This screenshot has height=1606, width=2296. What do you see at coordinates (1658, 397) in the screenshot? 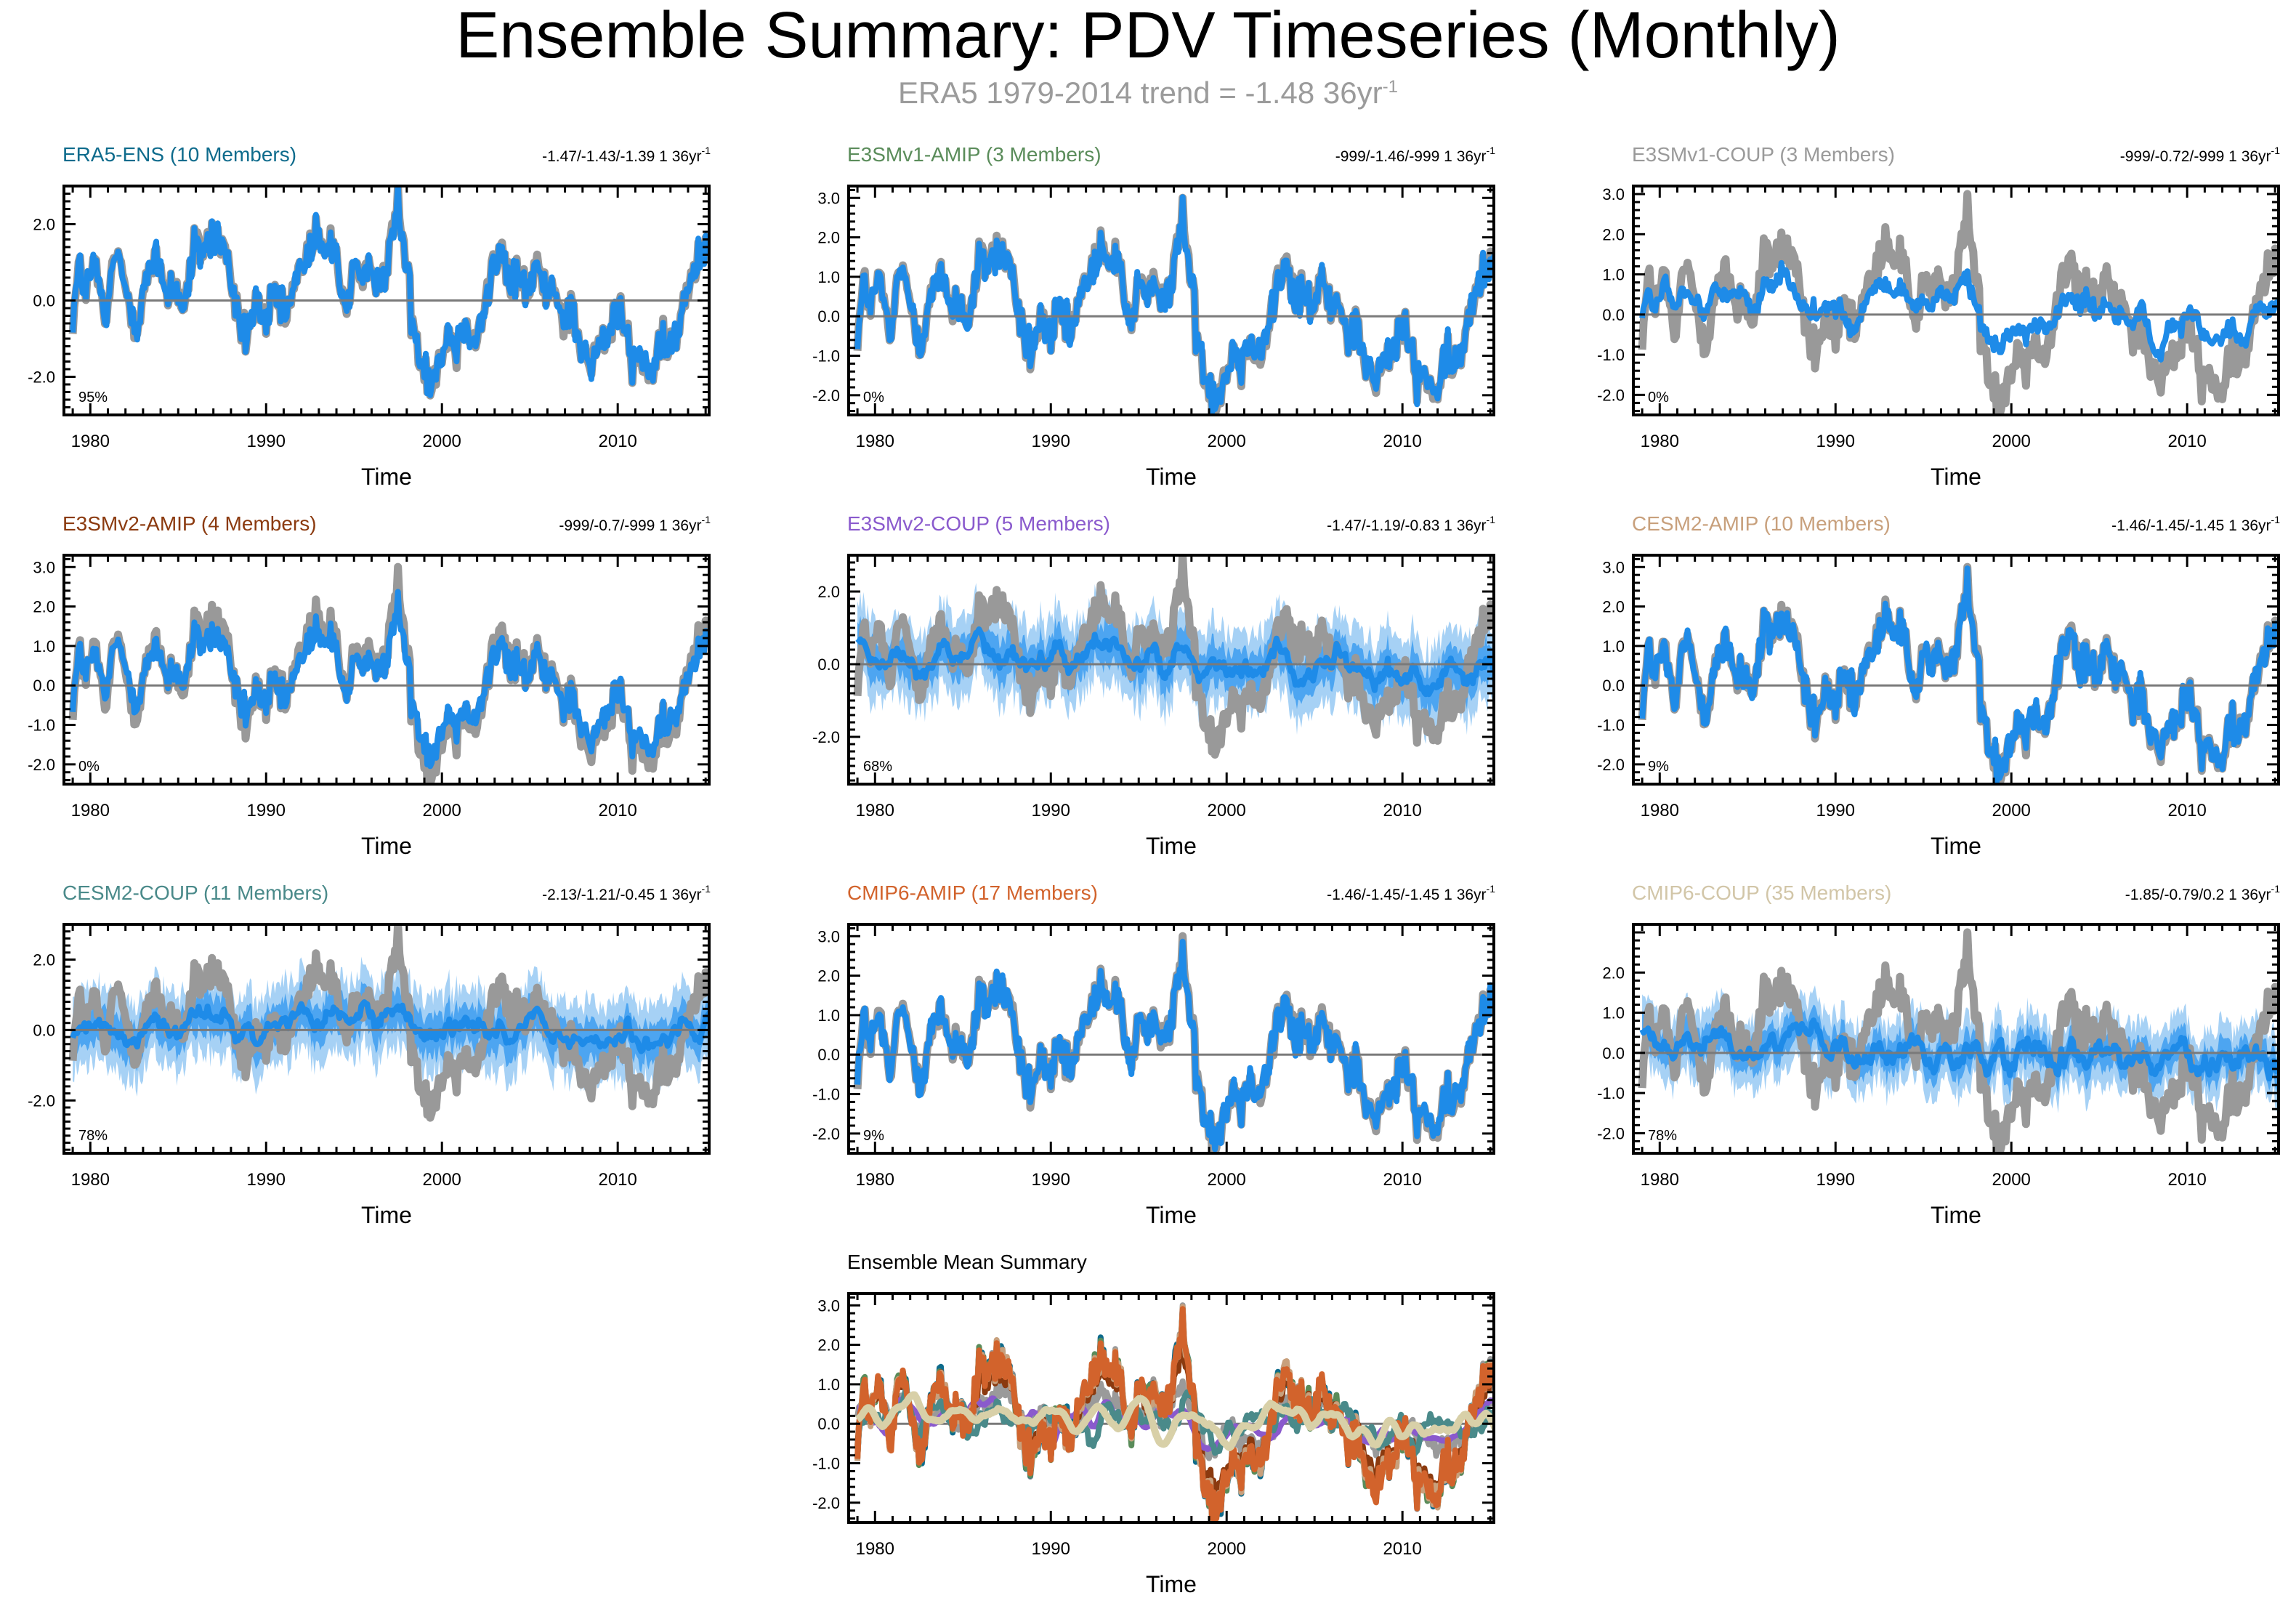
I see `percent-label: 0%` at bounding box center [1658, 397].